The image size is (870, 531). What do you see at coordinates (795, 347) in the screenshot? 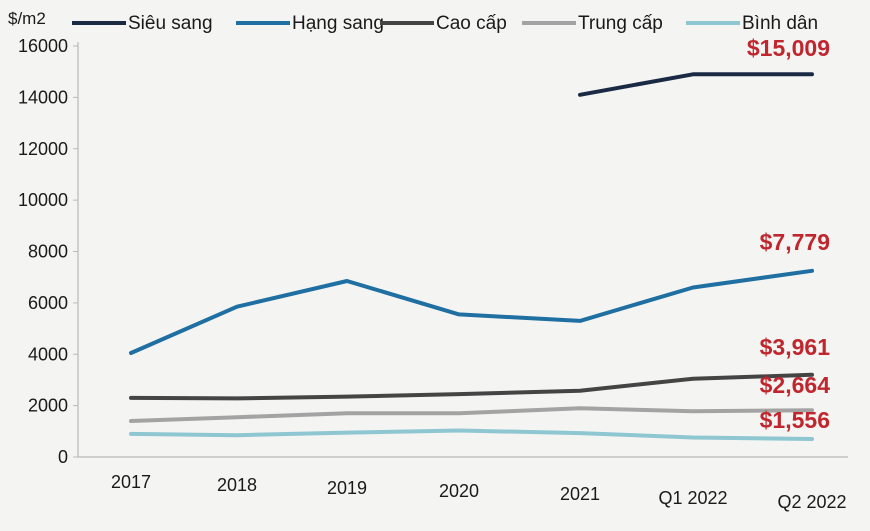
I see `value-annotation: $3,961` at bounding box center [795, 347].